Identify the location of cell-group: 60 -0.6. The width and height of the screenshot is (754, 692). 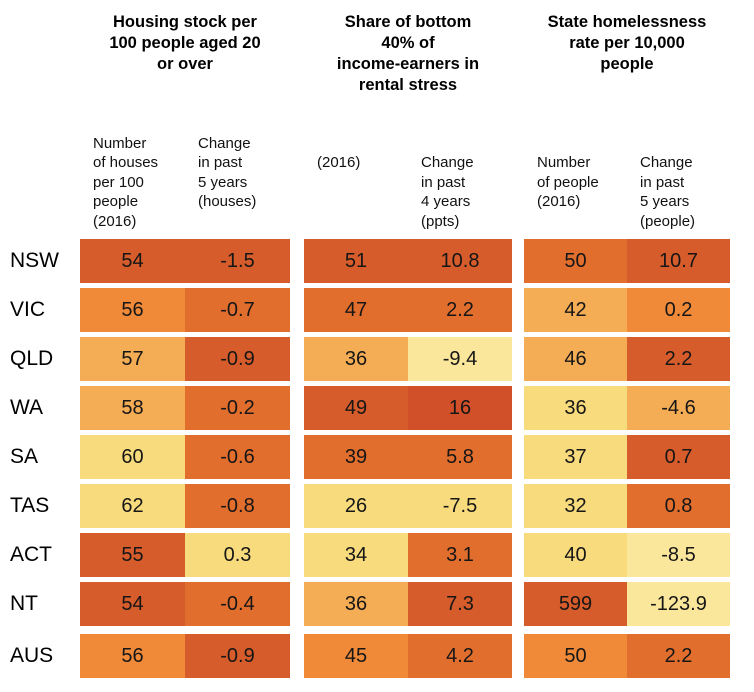
(185, 457).